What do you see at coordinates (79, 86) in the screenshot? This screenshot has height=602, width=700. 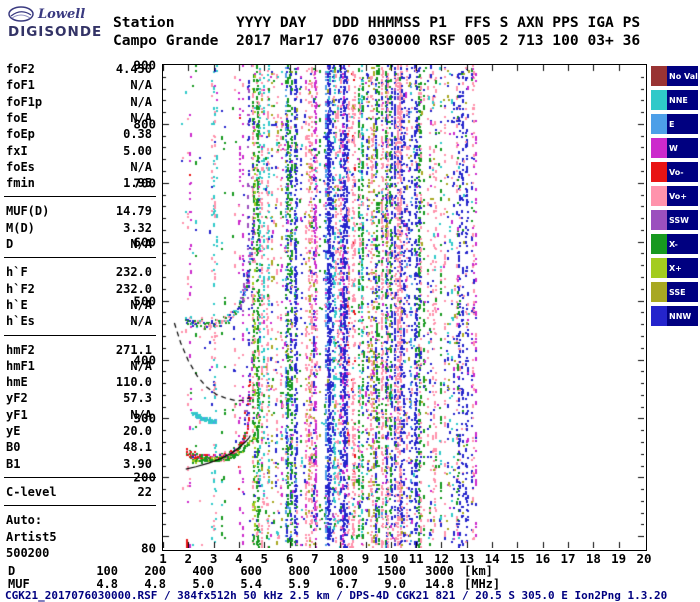 I see `param-row-fof1: foF1 N/A` at bounding box center [79, 86].